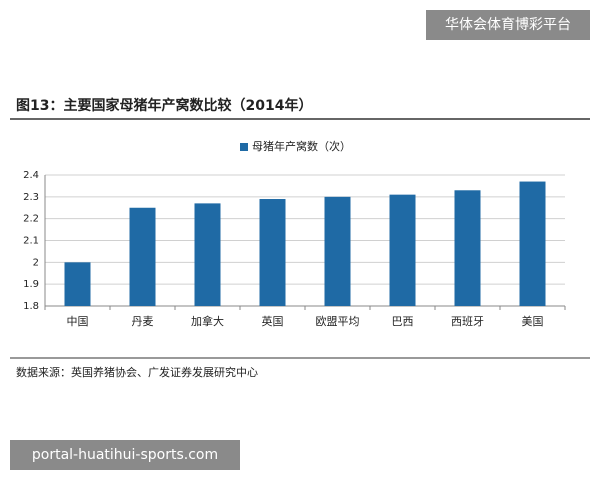 This screenshot has height=480, width=600. What do you see at coordinates (467, 321) in the screenshot?
I see `x-tick-label: 西班牙` at bounding box center [467, 321].